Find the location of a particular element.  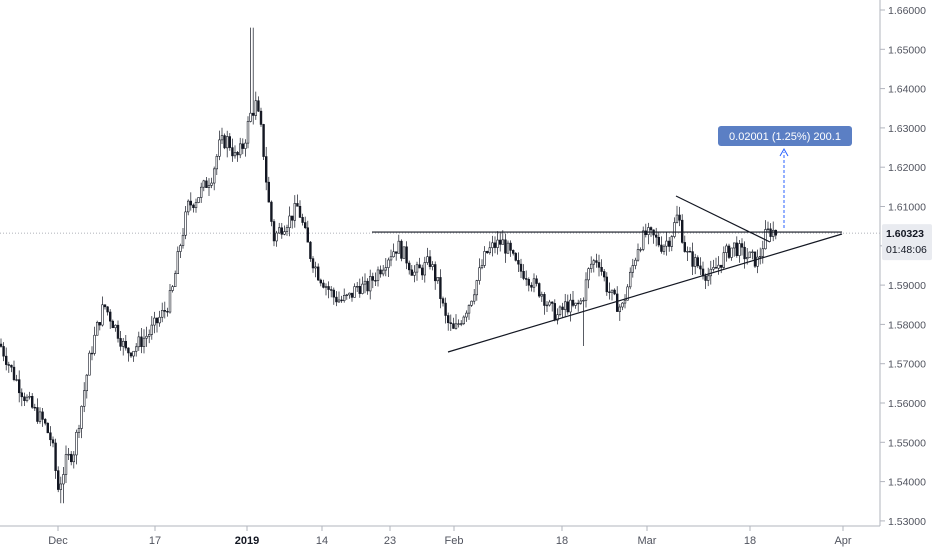

price-range-measure: 0.02001 (1.25%) 200.1 is located at coordinates (785, 177).